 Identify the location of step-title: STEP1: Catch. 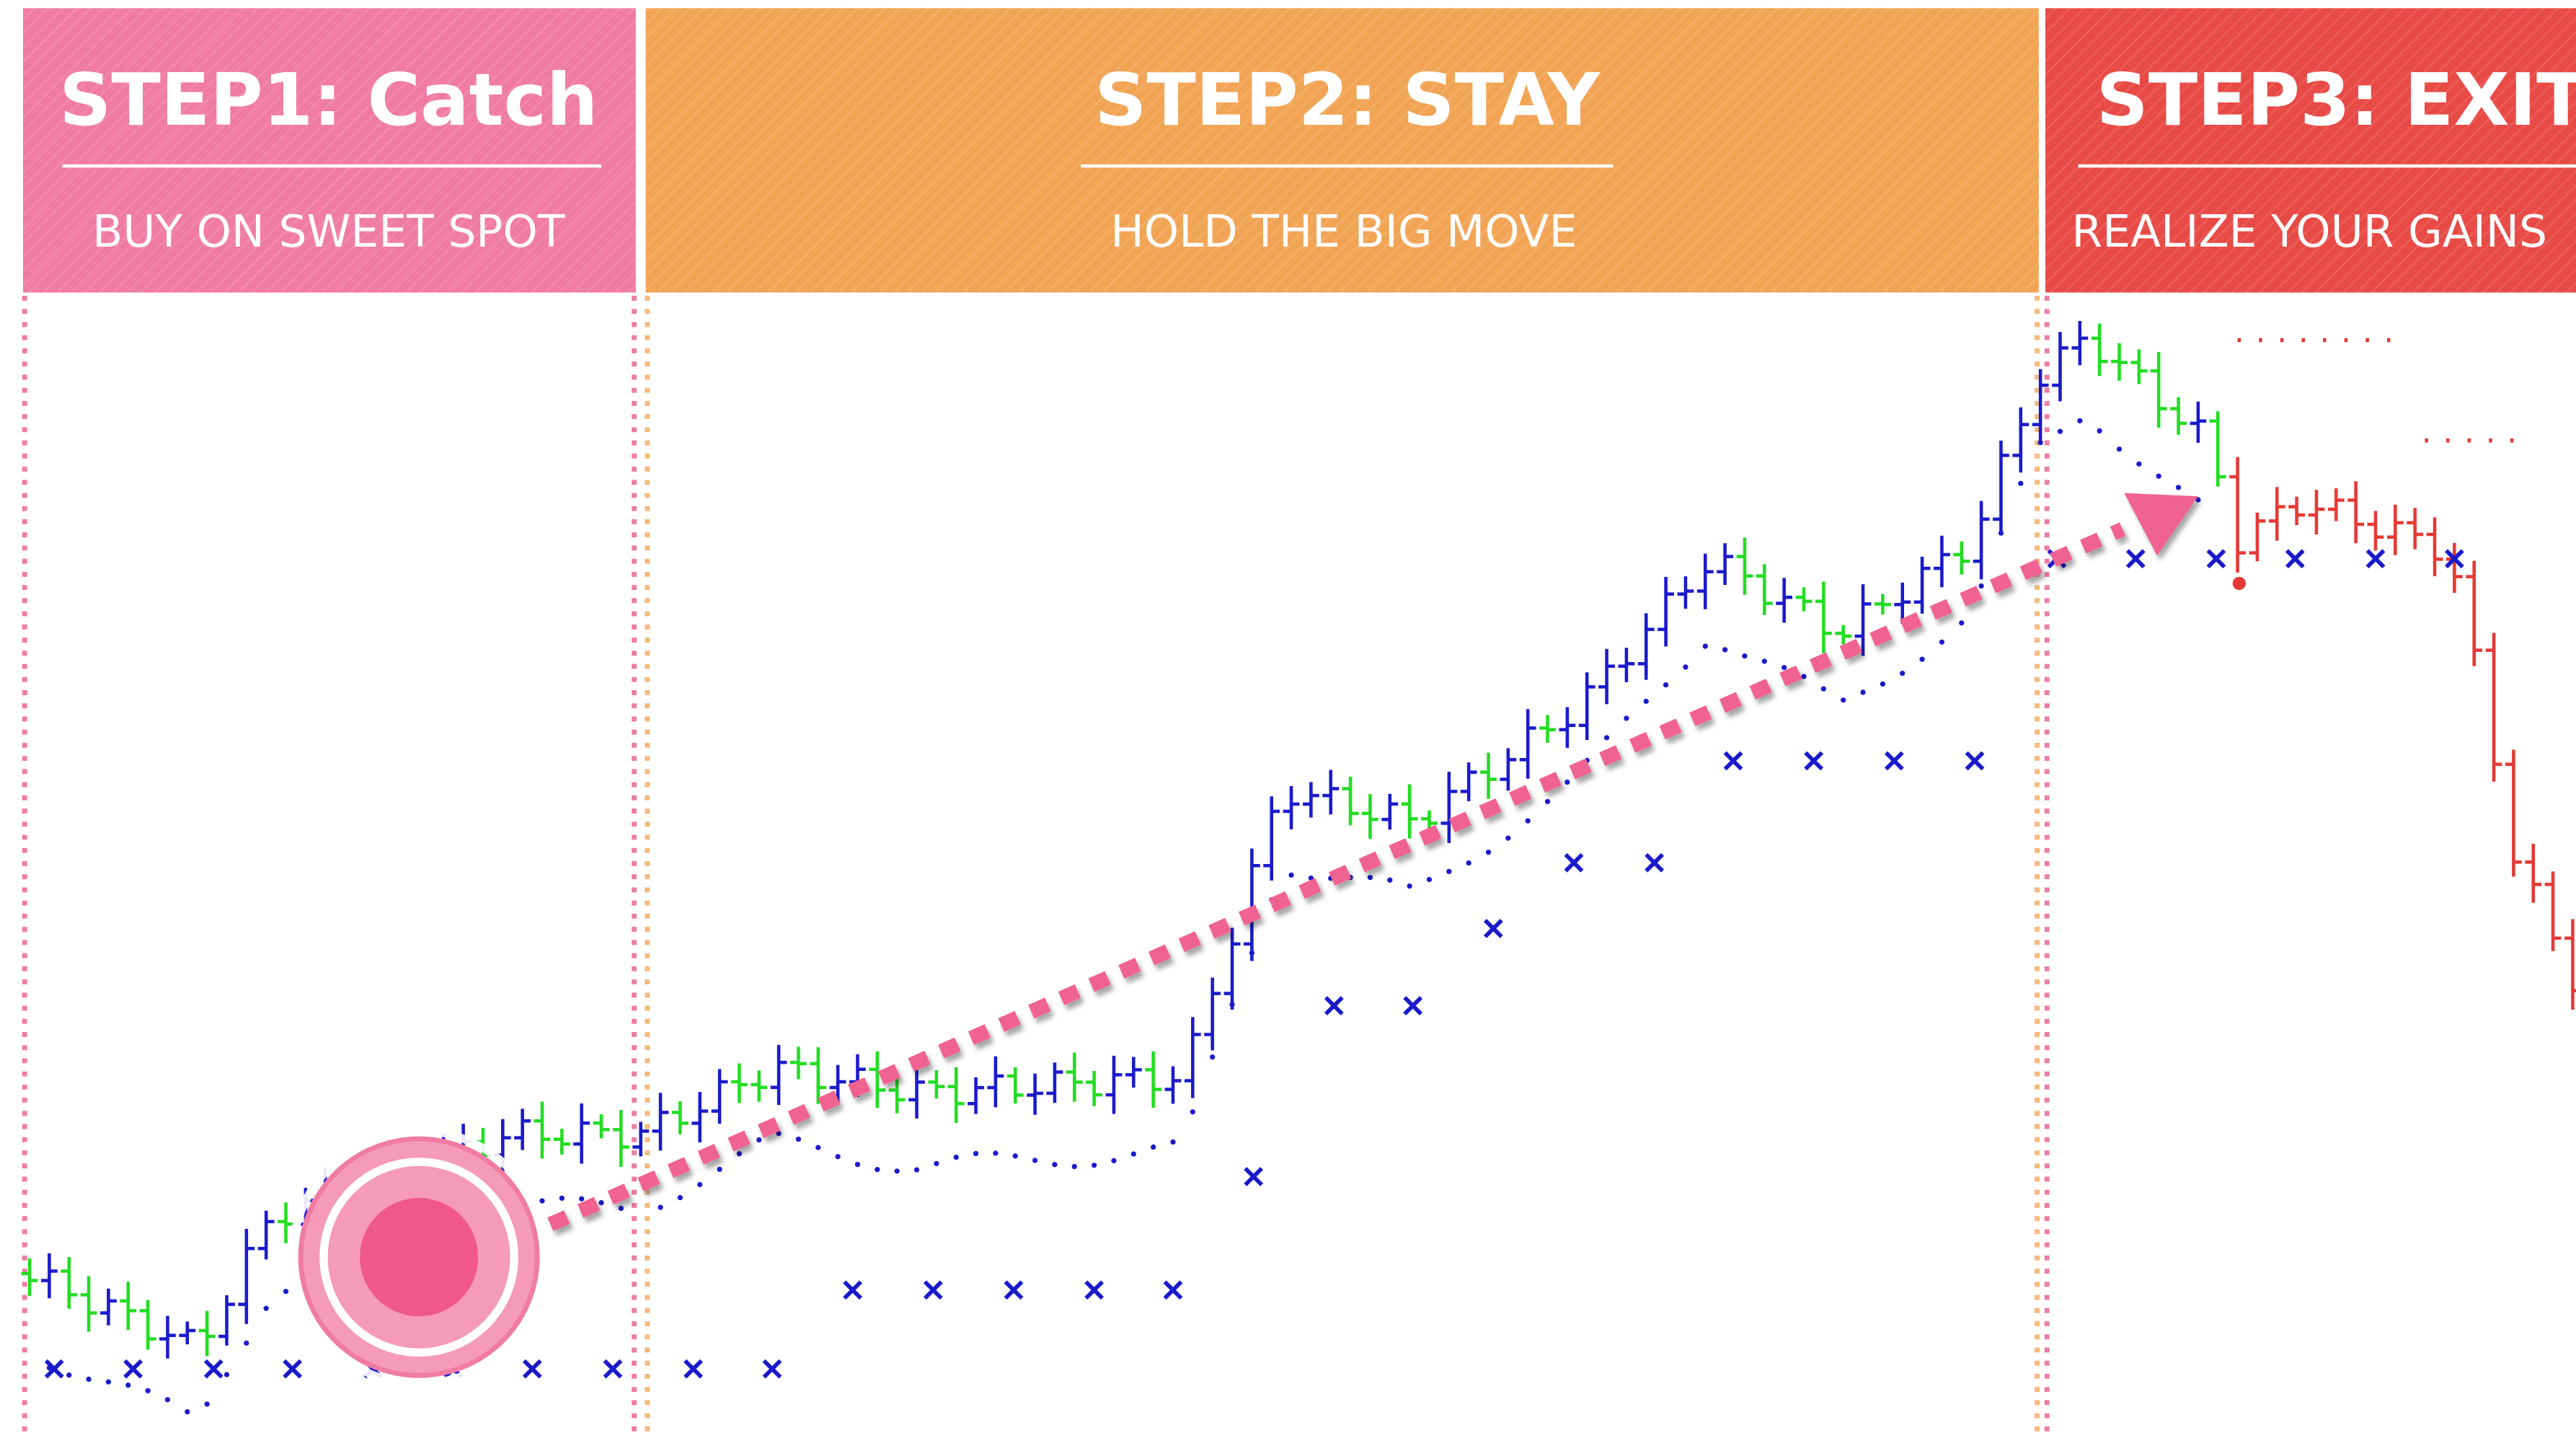
(328, 100).